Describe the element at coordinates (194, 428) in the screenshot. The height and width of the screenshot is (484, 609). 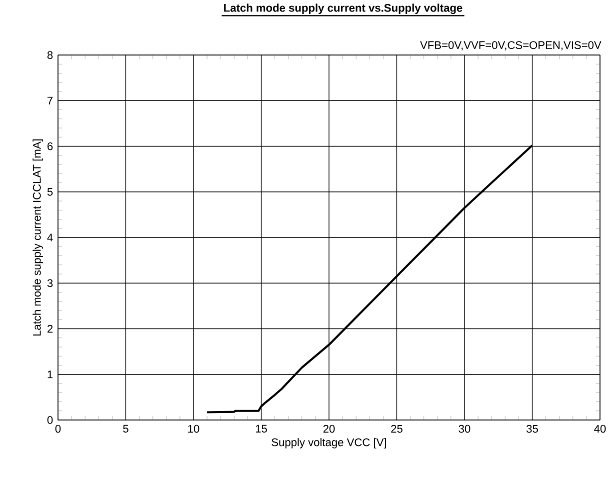
I see `x-tick-label: 10` at that location.